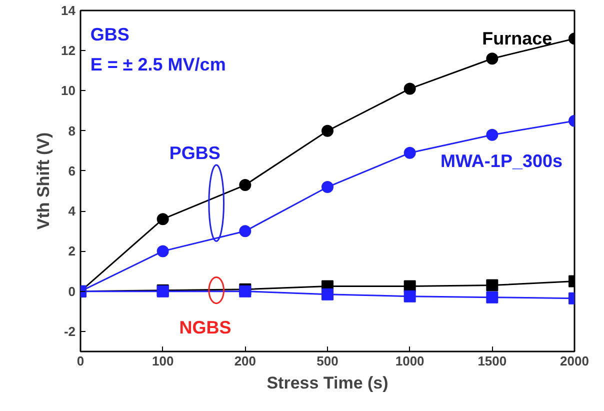  What do you see at coordinates (245, 361) in the screenshot?
I see `x-tick-label: 200` at bounding box center [245, 361].